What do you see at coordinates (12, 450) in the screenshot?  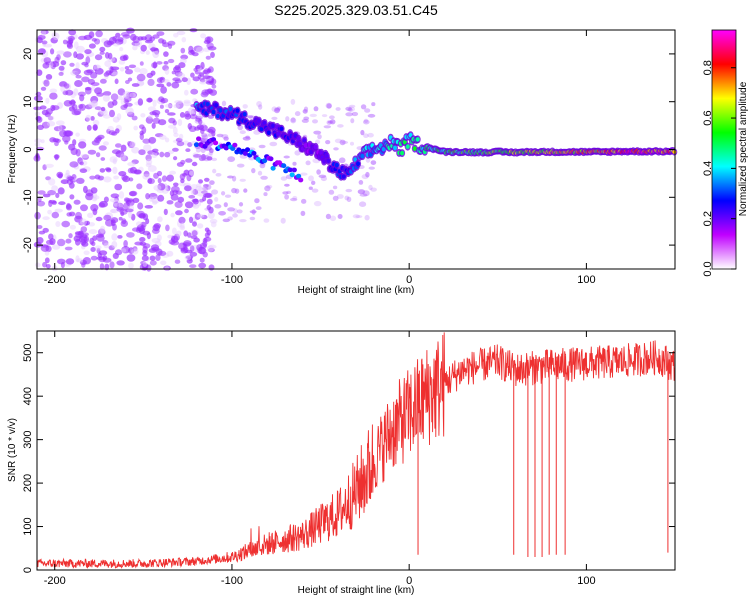 I see `snr-y-axis-title: SNR (10 * v/v)` at bounding box center [12, 450].